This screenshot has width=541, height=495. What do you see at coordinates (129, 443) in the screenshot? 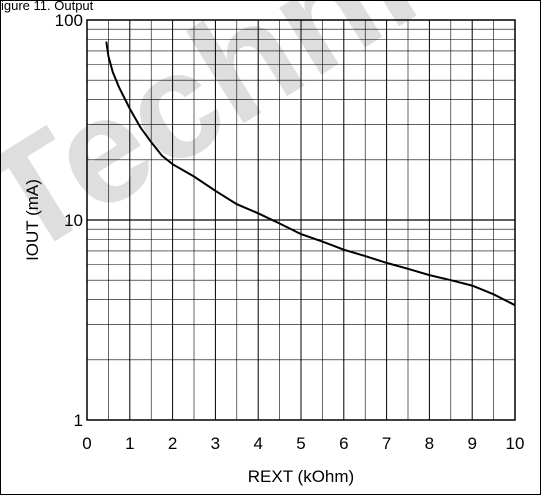
I see `x-tick-label: 1` at bounding box center [129, 443].